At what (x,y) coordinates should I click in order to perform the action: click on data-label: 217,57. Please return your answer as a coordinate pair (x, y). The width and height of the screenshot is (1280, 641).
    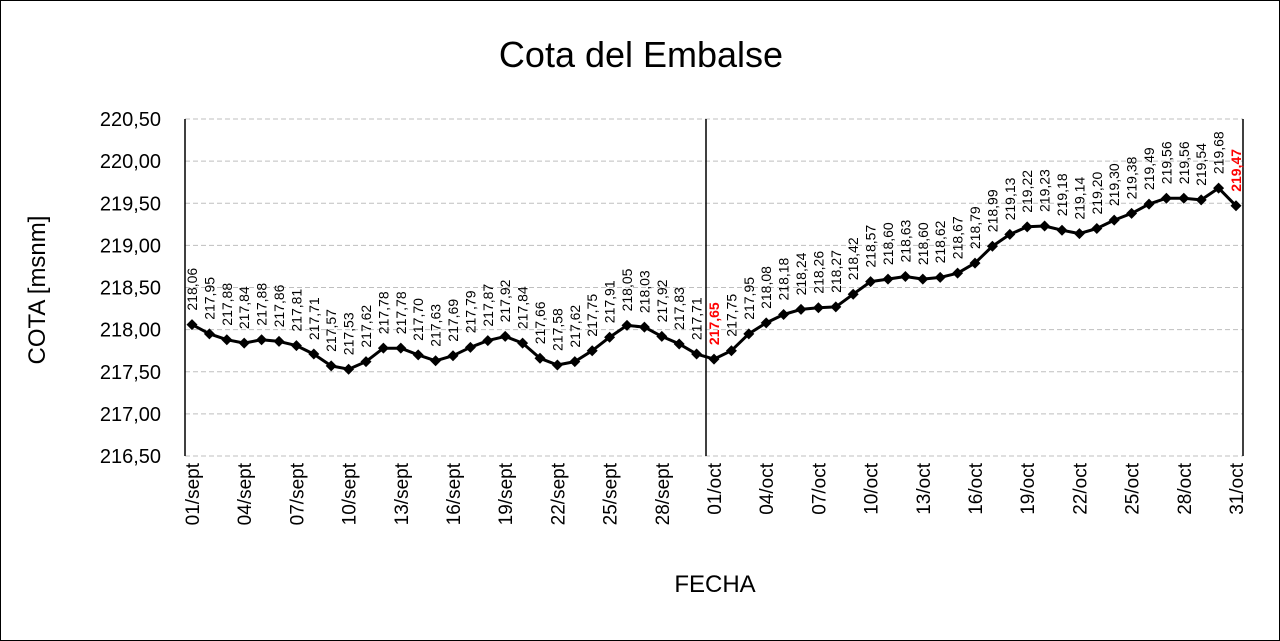
    Looking at the image, I should click on (331, 330).